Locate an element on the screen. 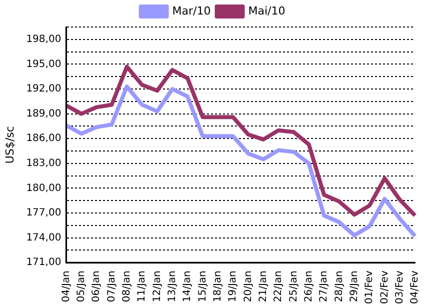 The width and height of the screenshot is (430, 307). x-tick-label: 25/Jan is located at coordinates (294, 286).